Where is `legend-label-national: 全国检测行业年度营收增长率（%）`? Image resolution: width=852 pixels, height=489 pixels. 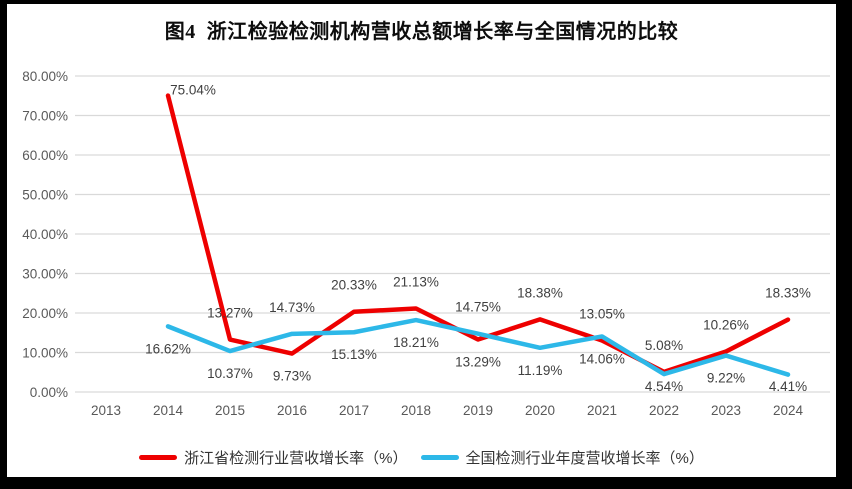 legend-label-national: 全国检测行业年度营收增长率（%） is located at coordinates (584, 458).